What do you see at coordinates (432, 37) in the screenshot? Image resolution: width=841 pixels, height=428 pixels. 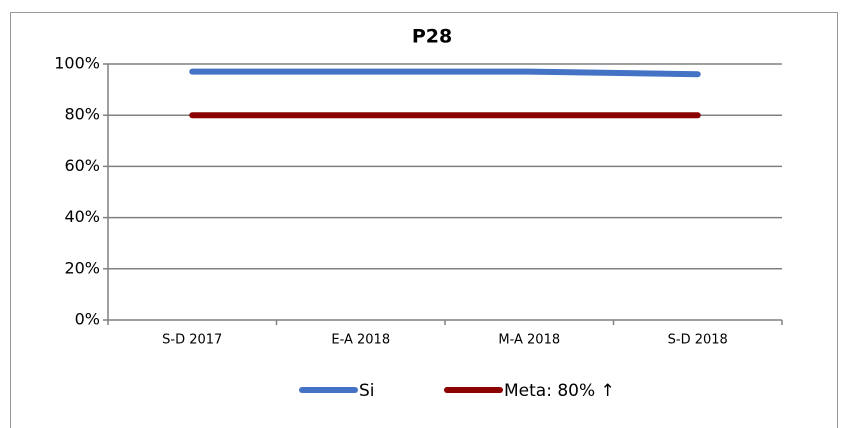 I see `chart-title: P28` at bounding box center [432, 37].